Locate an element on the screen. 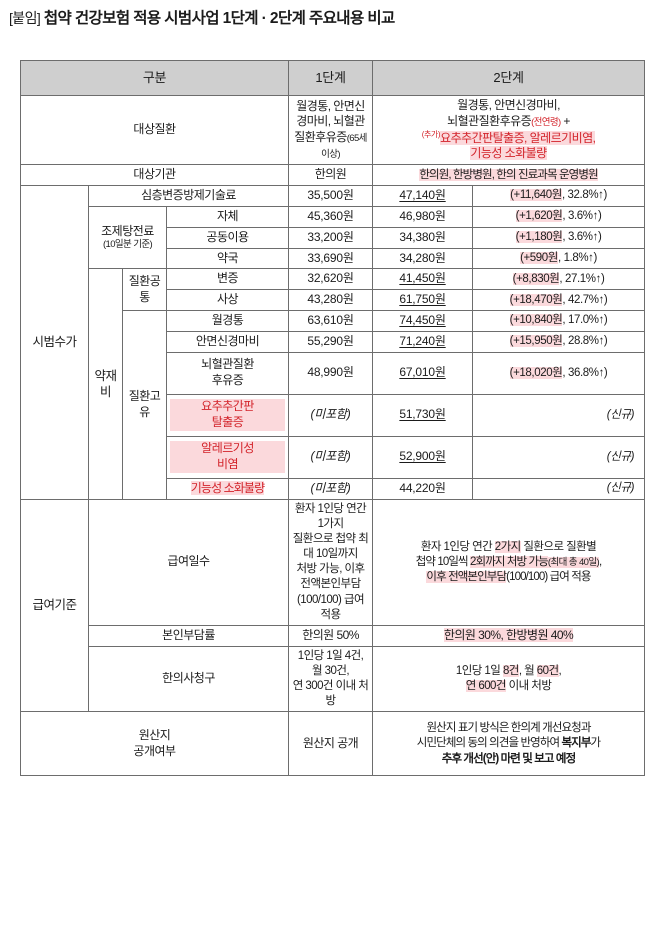 This screenshot has height=931, width=664. target-disease-stage2-line2: 뇌혈관질환후유증(전연령) + is located at coordinates (508, 122).